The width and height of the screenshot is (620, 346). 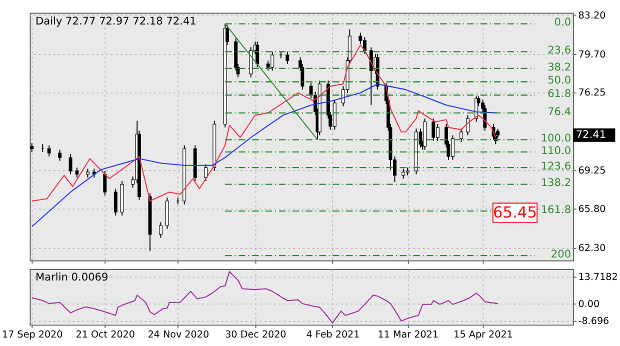 I want to click on annotation: 161.8, so click(x=556, y=210).